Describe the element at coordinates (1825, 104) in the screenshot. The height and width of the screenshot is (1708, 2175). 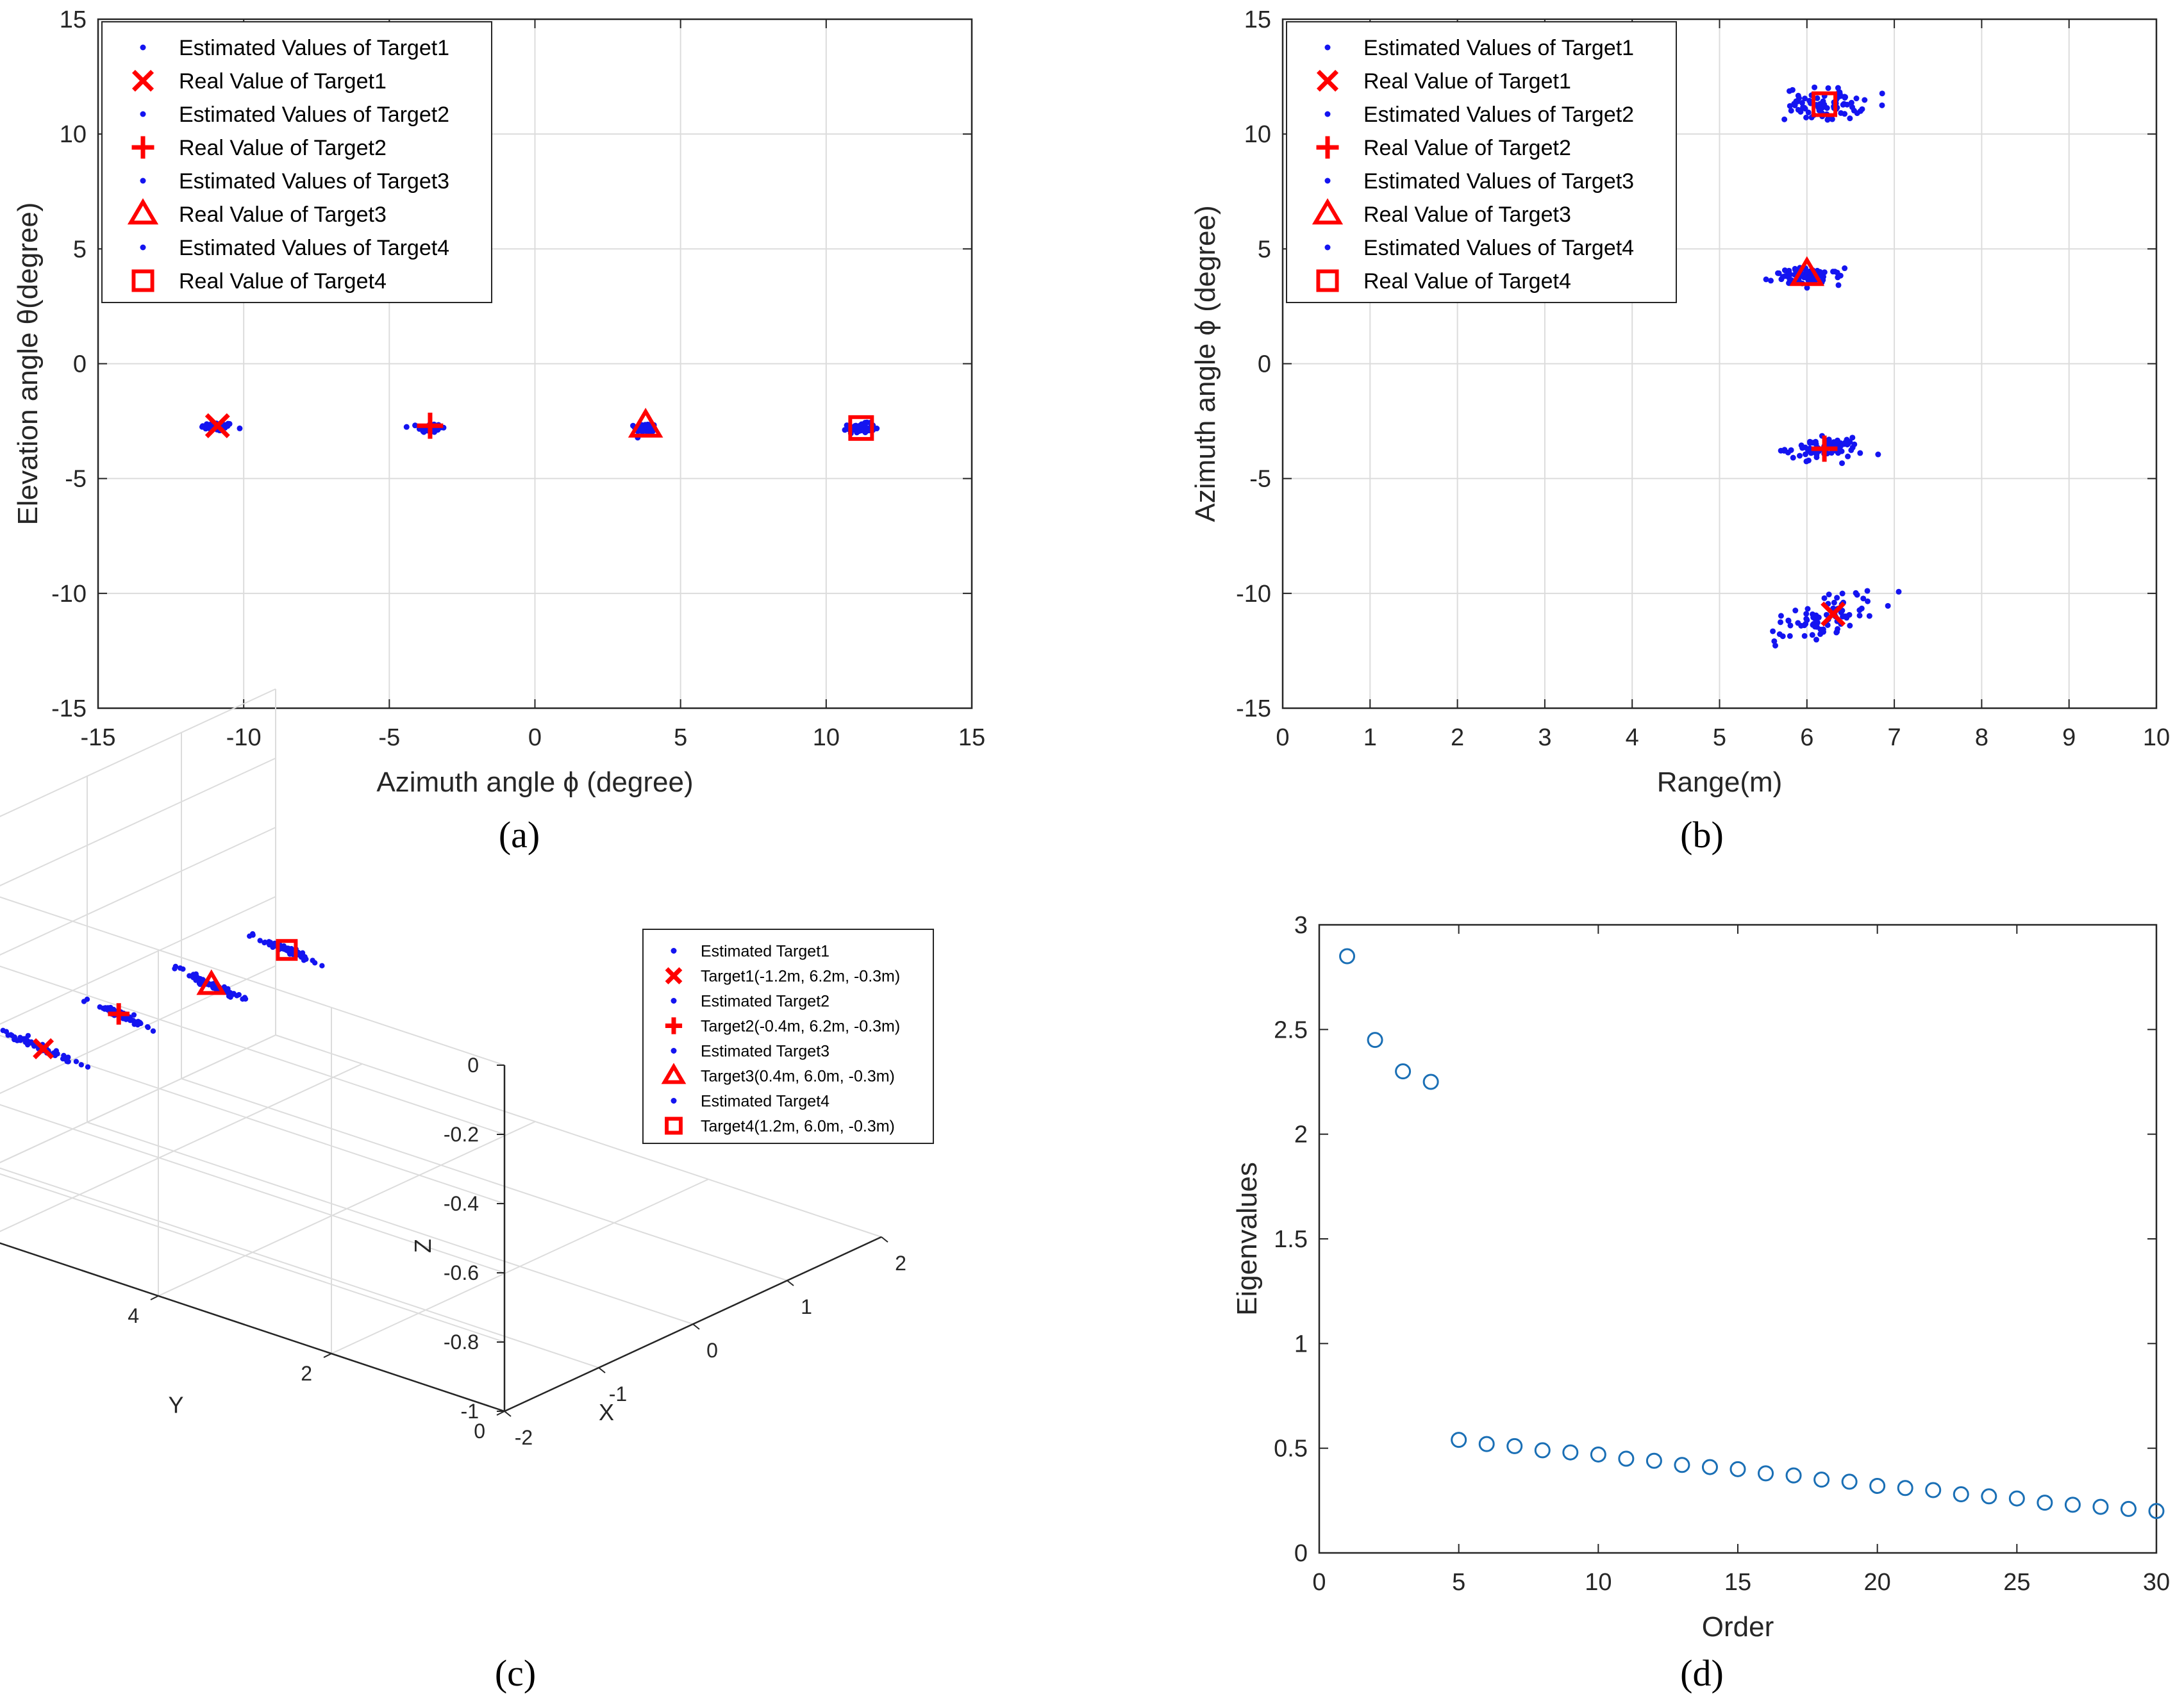
I see `real-square-marker` at that location.